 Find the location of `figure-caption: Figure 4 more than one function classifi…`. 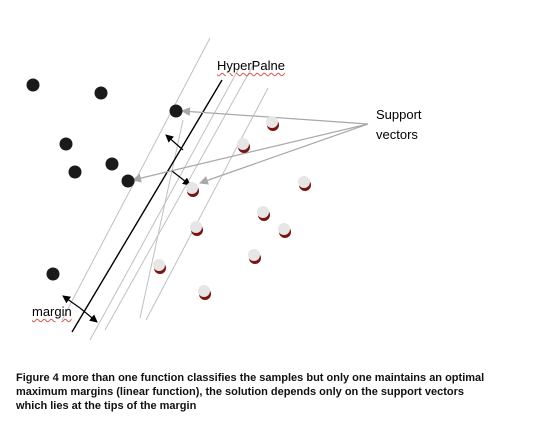

figure-caption: Figure 4 more than one function classifi… is located at coordinates (250, 392).